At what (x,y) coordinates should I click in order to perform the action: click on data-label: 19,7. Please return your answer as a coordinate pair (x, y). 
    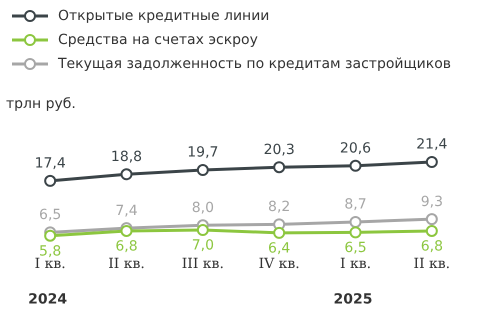
    Looking at the image, I should click on (202, 152).